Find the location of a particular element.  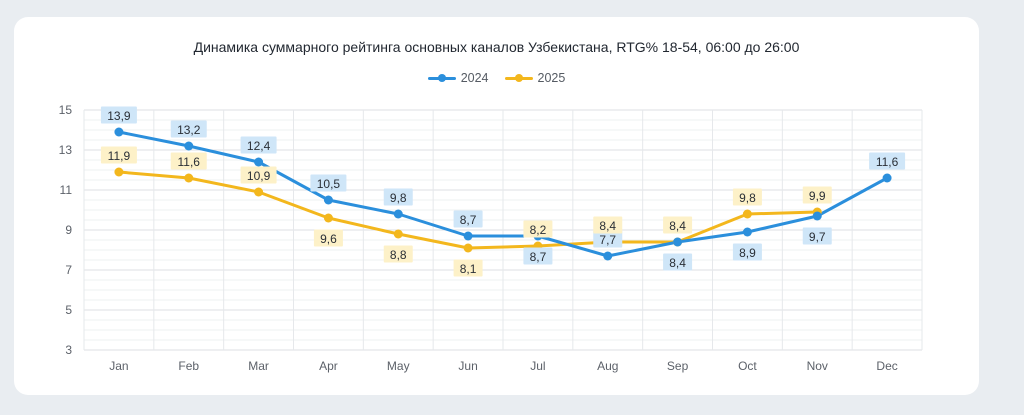

data-label-2025: 9,9 is located at coordinates (817, 196).